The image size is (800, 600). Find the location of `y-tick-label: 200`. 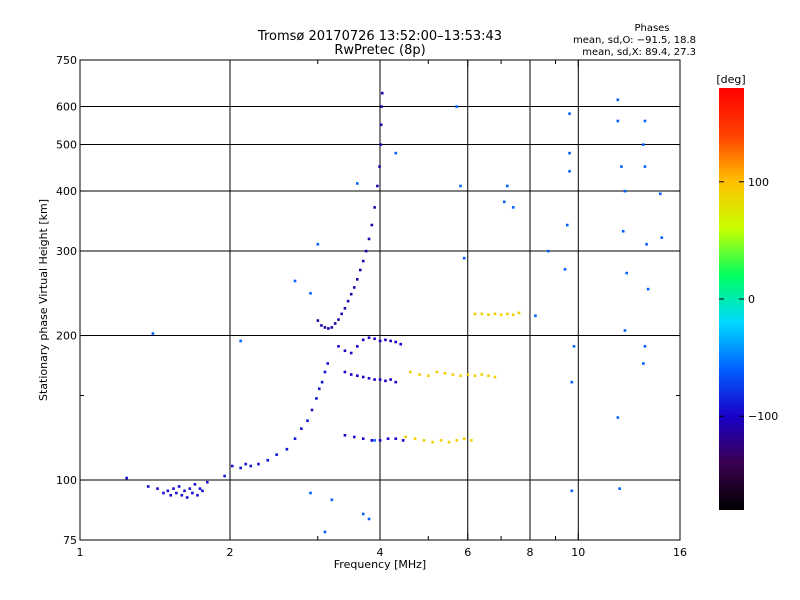

y-tick-label: 200 is located at coordinates (66, 336).